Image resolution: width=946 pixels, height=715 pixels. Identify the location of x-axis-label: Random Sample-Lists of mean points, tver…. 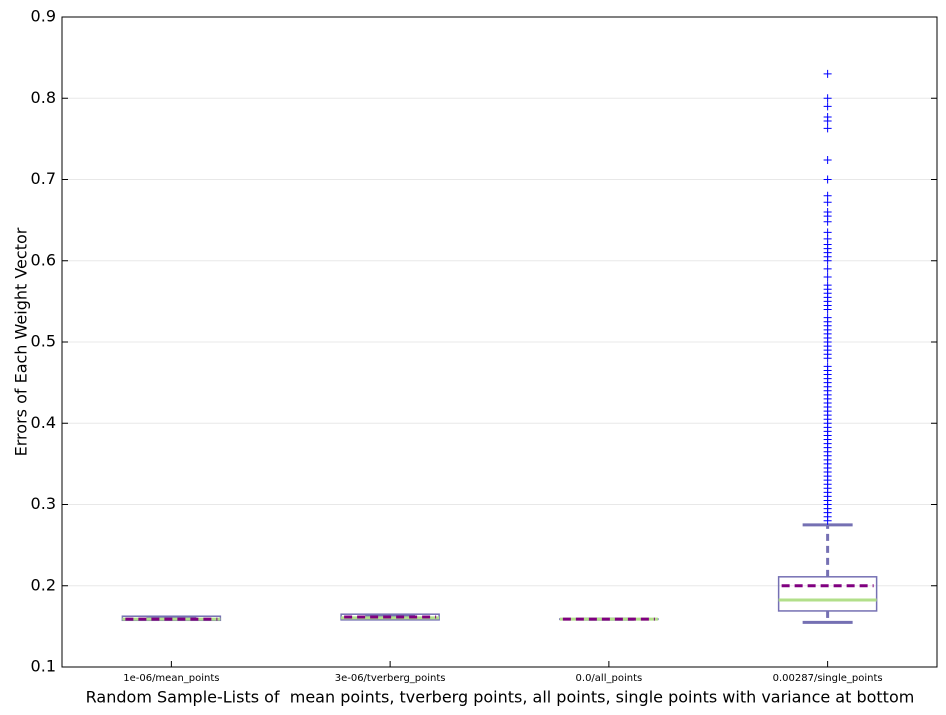
(500, 697).